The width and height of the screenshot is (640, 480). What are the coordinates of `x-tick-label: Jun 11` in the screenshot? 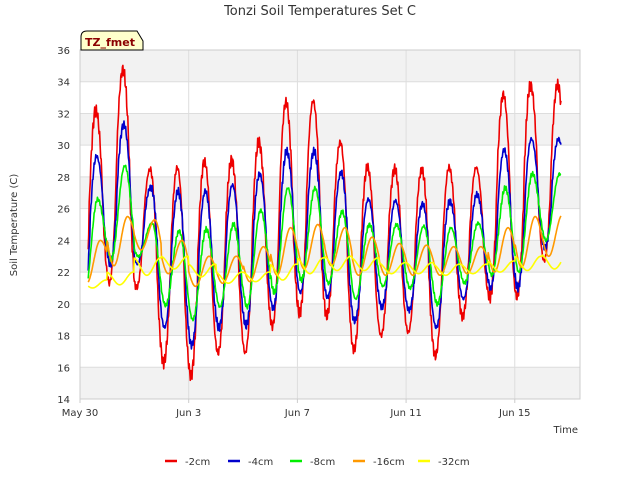 It's located at (405, 413).